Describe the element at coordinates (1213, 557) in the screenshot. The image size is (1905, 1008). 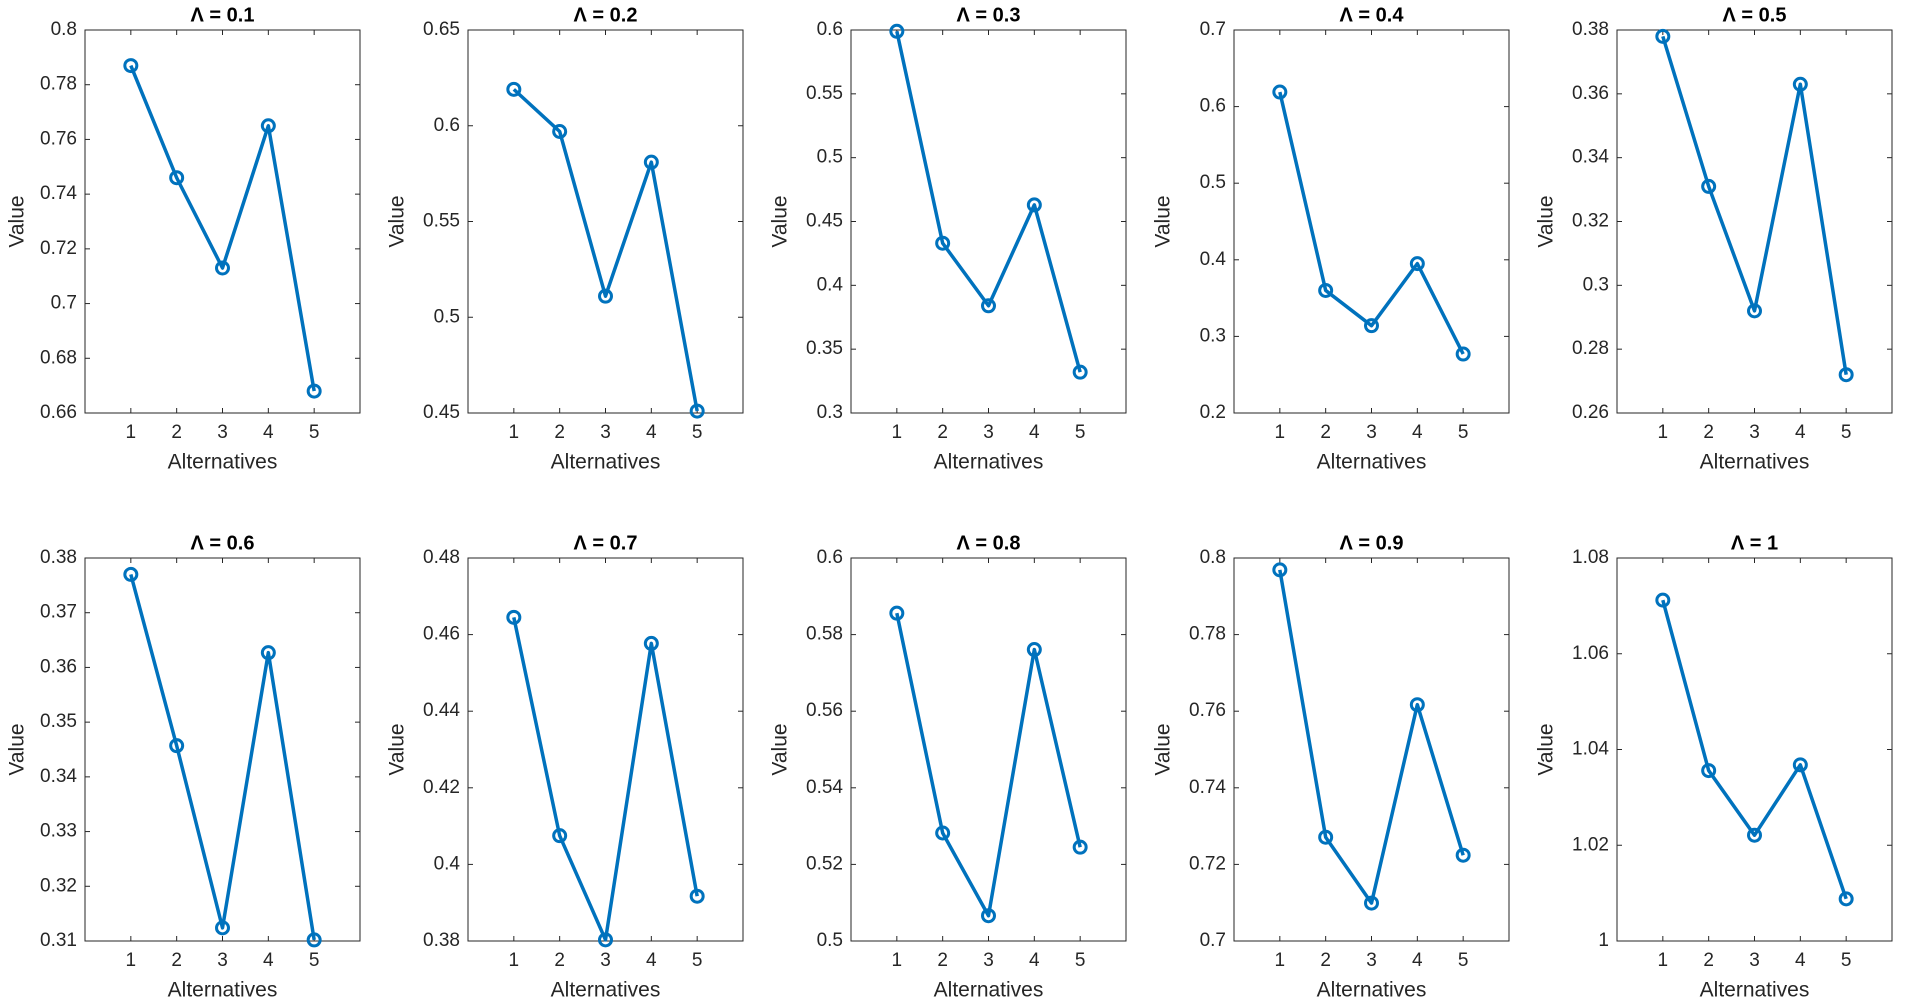
I see `y-tick-label: 0.8` at that location.